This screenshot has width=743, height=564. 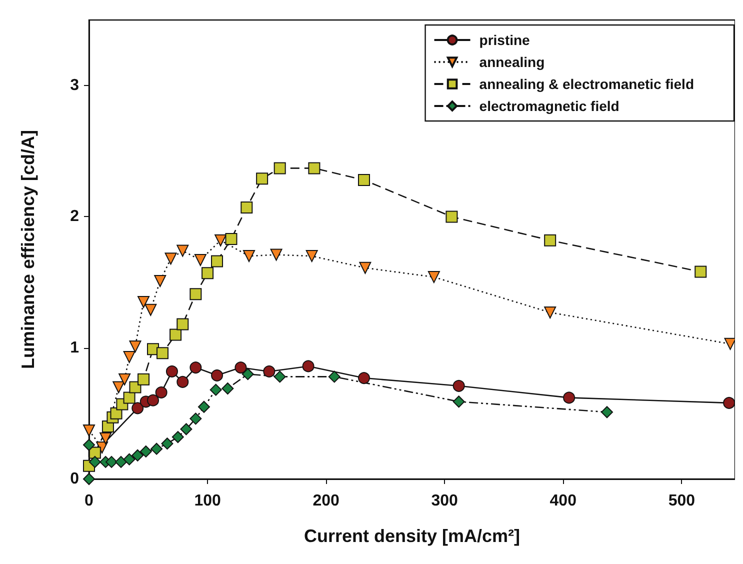 I want to click on y-tick-label: 2, so click(x=75, y=217).